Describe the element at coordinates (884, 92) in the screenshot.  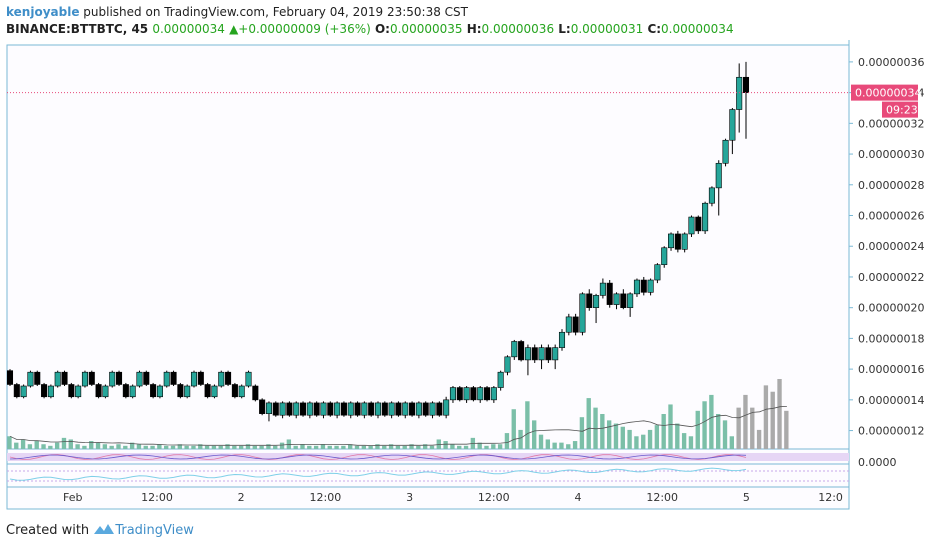
I see `current-price-tag` at that location.